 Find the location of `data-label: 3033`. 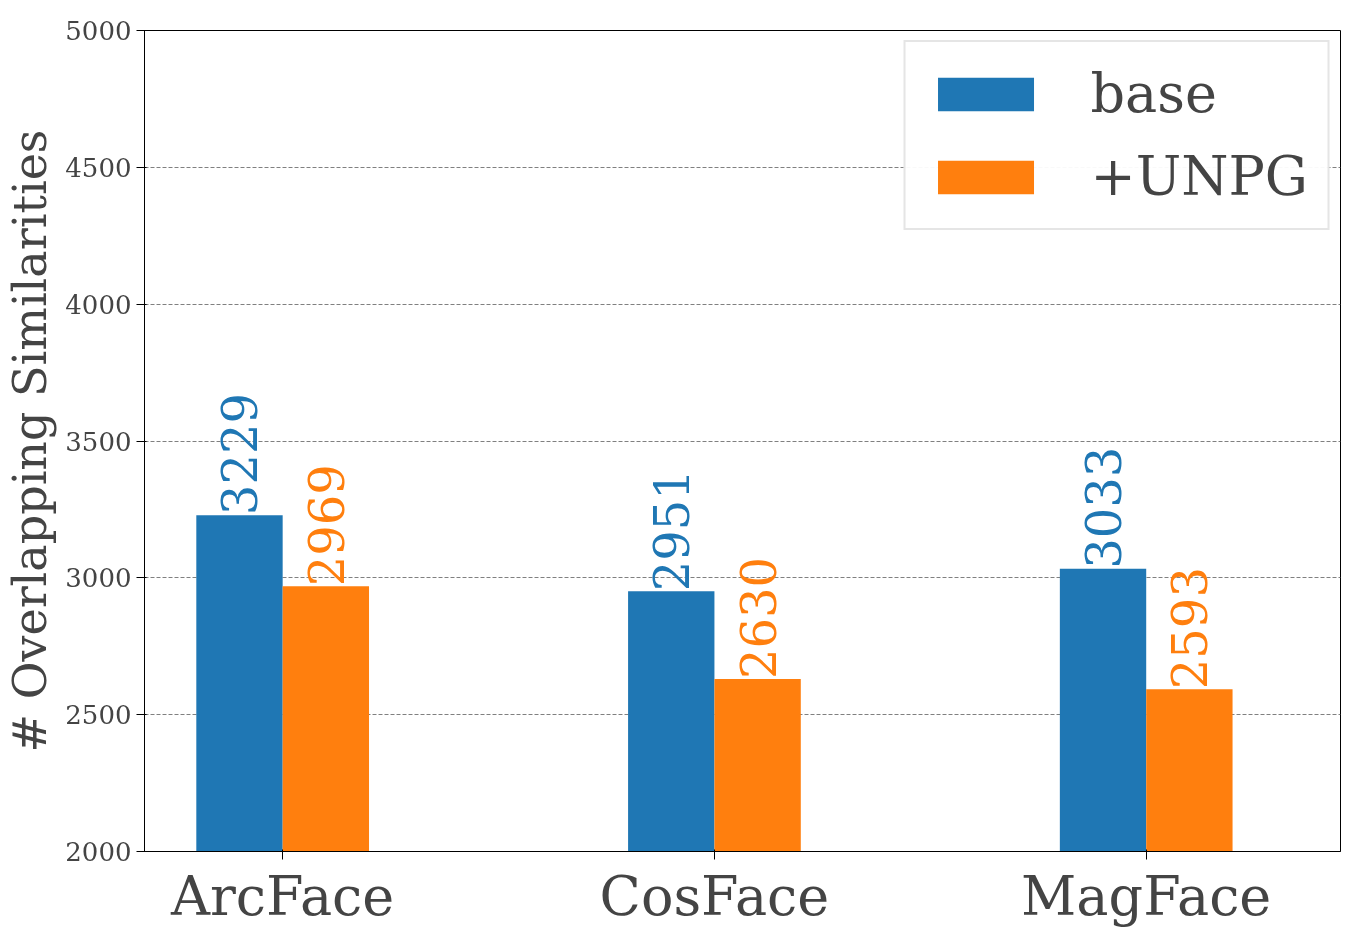

data-label: 3033 is located at coordinates (1104, 507).